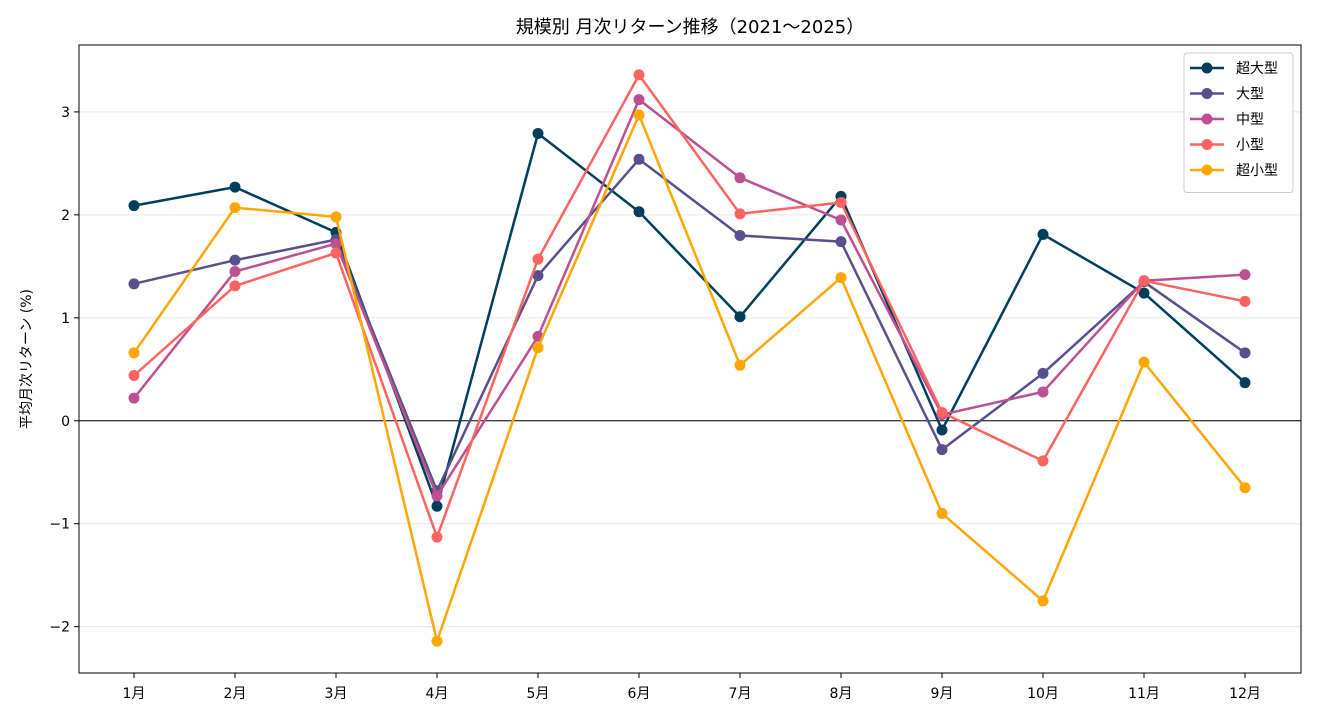 This screenshot has width=1320, height=724. I want to click on legend-label: 中型, so click(1250, 120).